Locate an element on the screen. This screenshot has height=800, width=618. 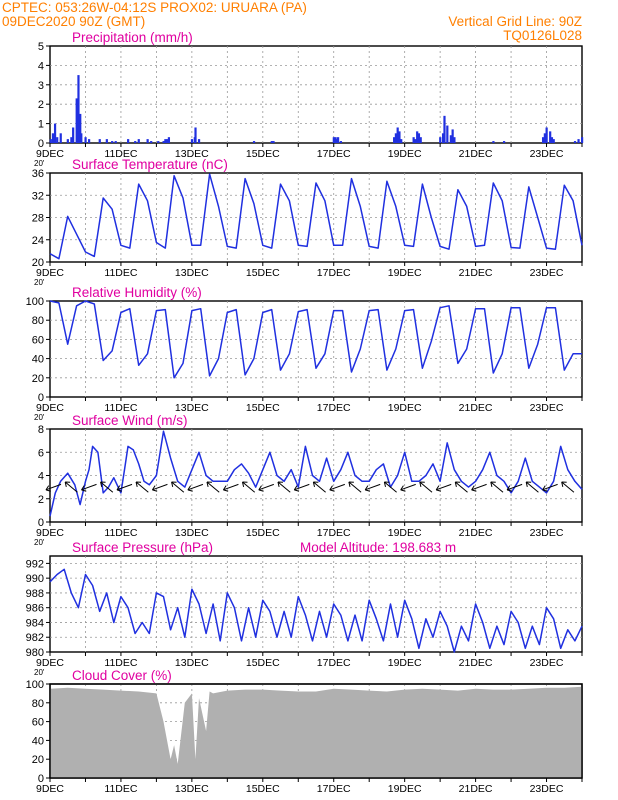
panel-annotation: Model Altitude: 198.683 m is located at coordinates (378, 547).